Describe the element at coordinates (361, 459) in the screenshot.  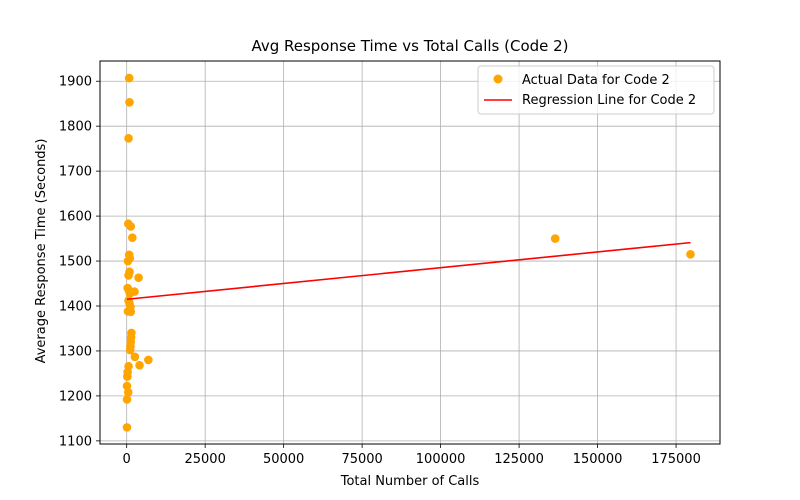
I see `x-tick-label: 75000` at that location.